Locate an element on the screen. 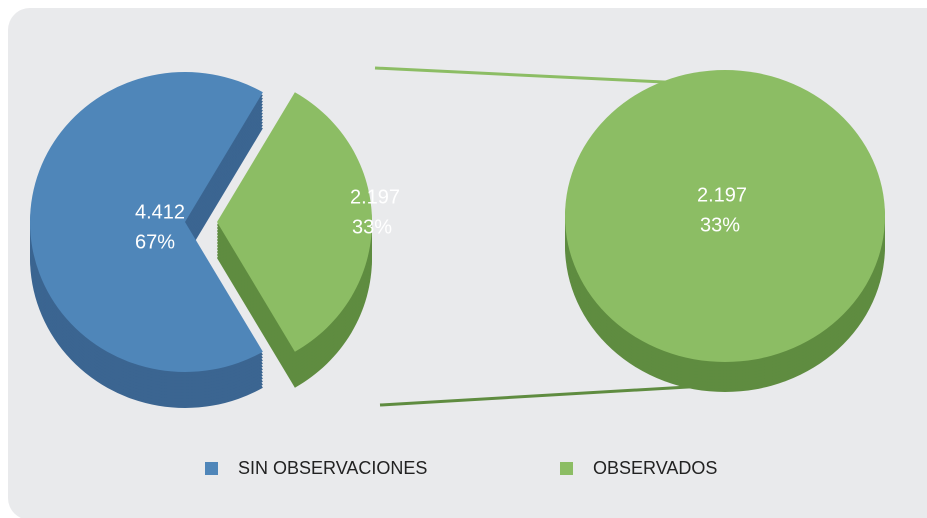  legend-label: OBSERVADOS is located at coordinates (655, 468).